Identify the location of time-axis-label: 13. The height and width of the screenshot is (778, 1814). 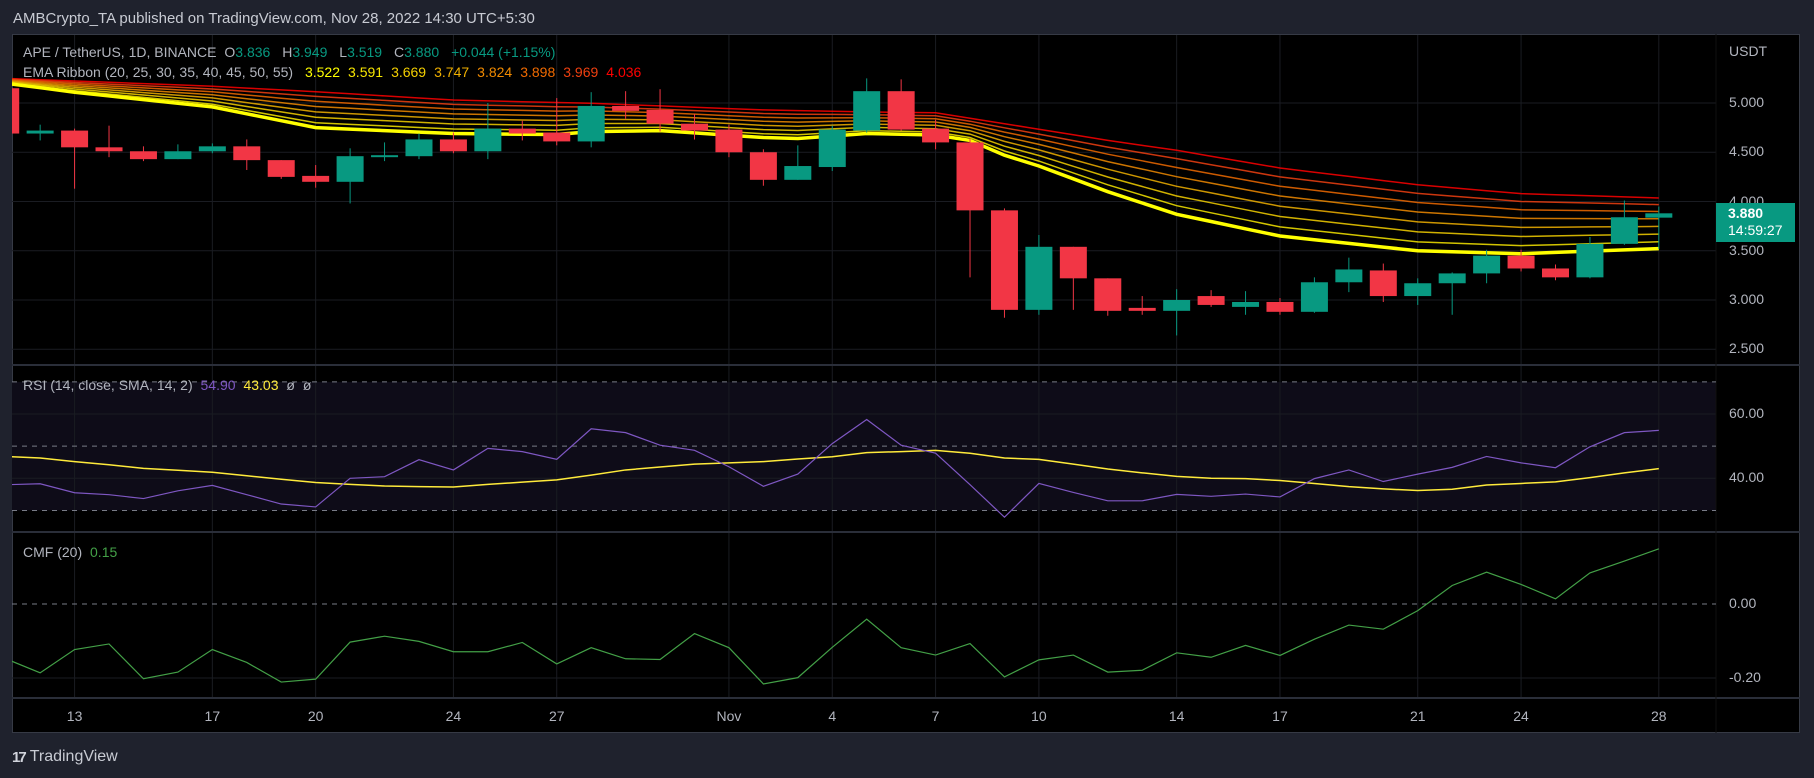
(74, 716).